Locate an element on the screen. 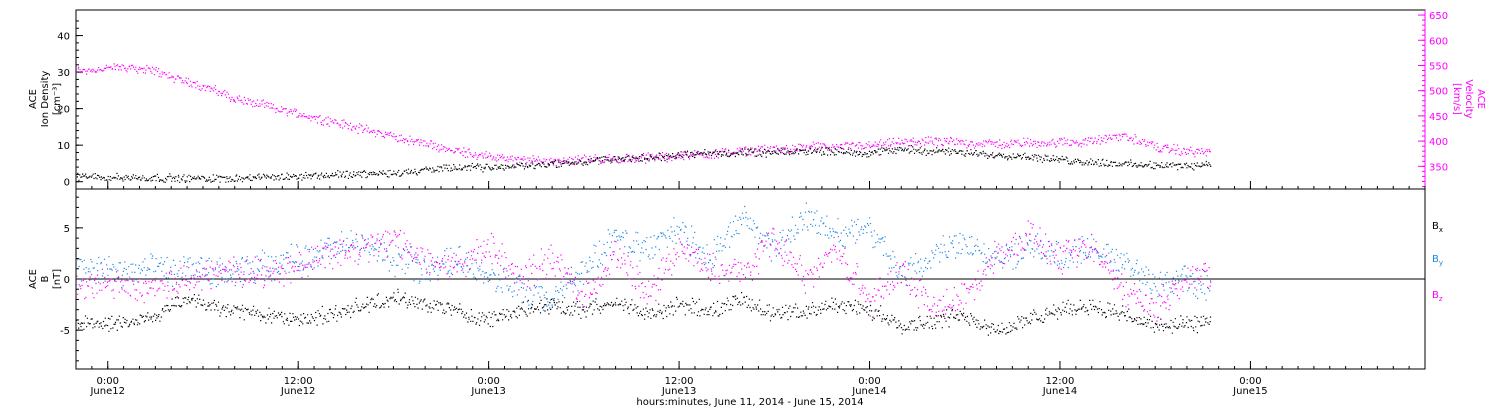  x-tick-day-label: June15 is located at coordinates (1250, 391).